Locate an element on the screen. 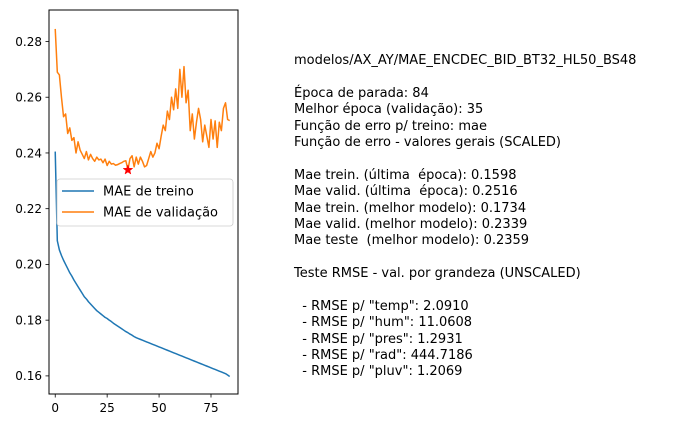 The width and height of the screenshot is (680, 428). y-tick: 0.22 is located at coordinates (32, 209).